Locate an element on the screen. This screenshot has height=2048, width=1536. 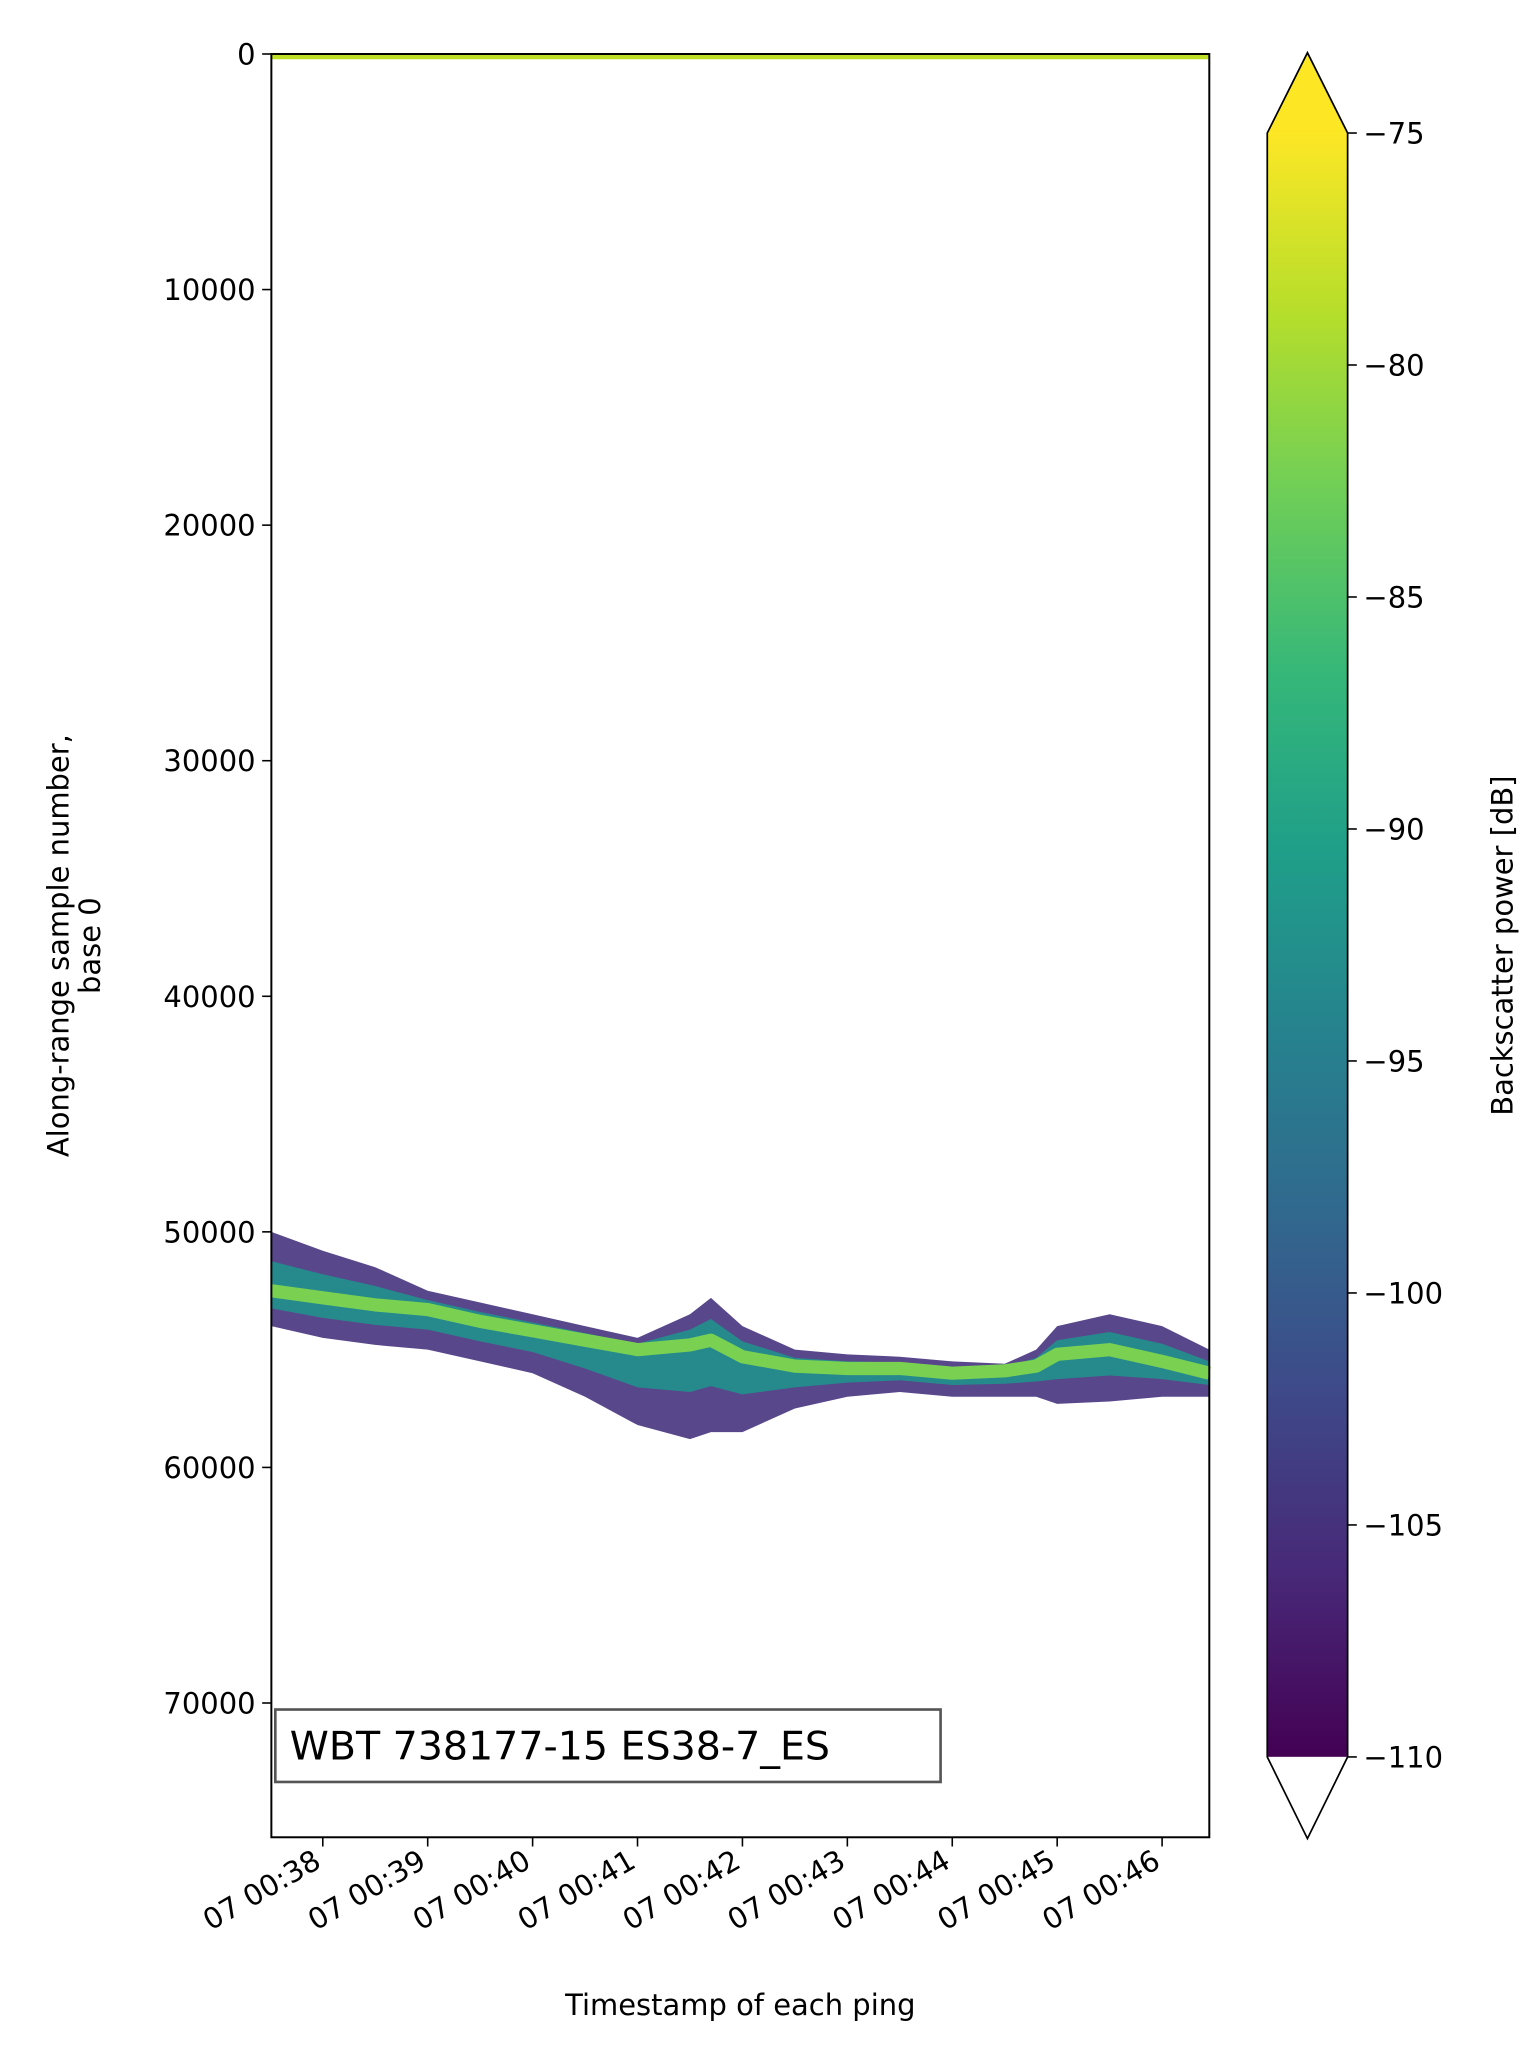
bottom-band is located at coordinates (740, 1335).